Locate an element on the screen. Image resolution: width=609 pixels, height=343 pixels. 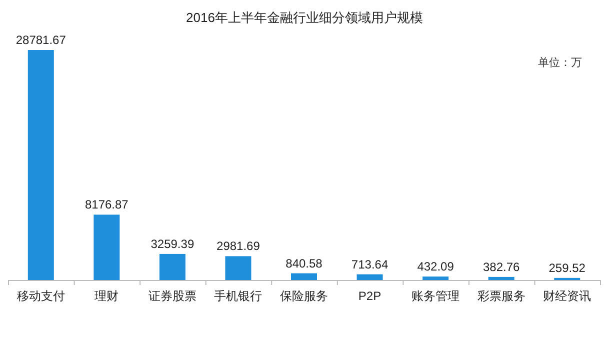
x-tick-label: 保险服务 is located at coordinates (304, 296).